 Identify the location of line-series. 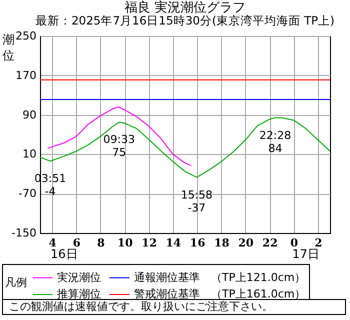
(119, 136).